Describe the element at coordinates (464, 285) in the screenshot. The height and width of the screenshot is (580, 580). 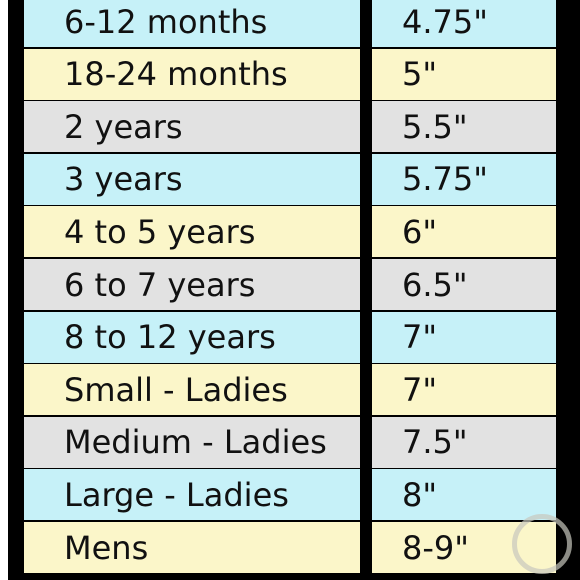
I see `size-value: 6.5"` at that location.